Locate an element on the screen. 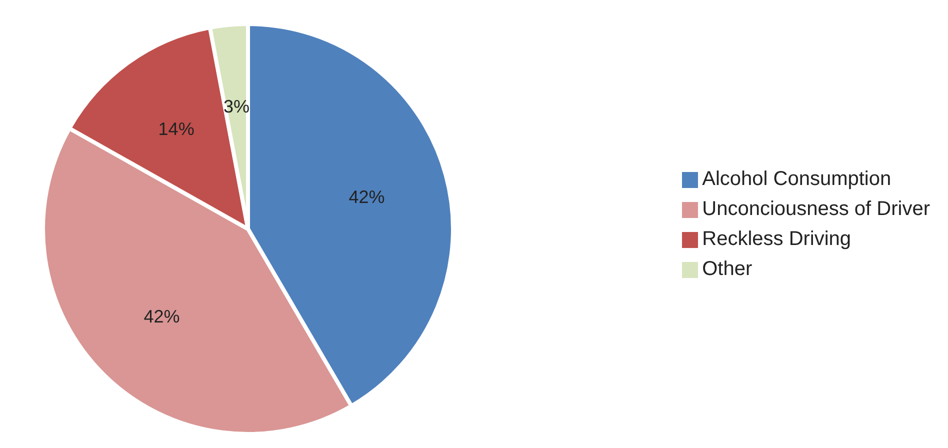  data-label: 14% is located at coordinates (176, 129).